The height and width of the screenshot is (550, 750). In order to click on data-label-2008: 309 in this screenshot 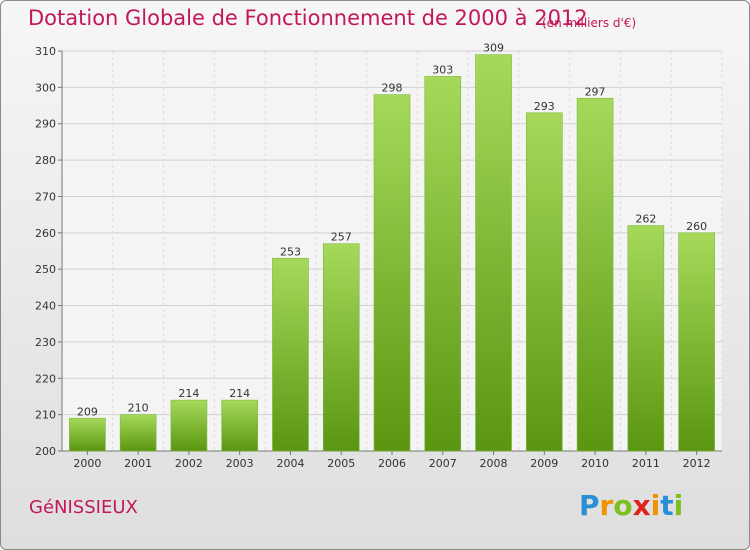, I will do `click(493, 48)`.